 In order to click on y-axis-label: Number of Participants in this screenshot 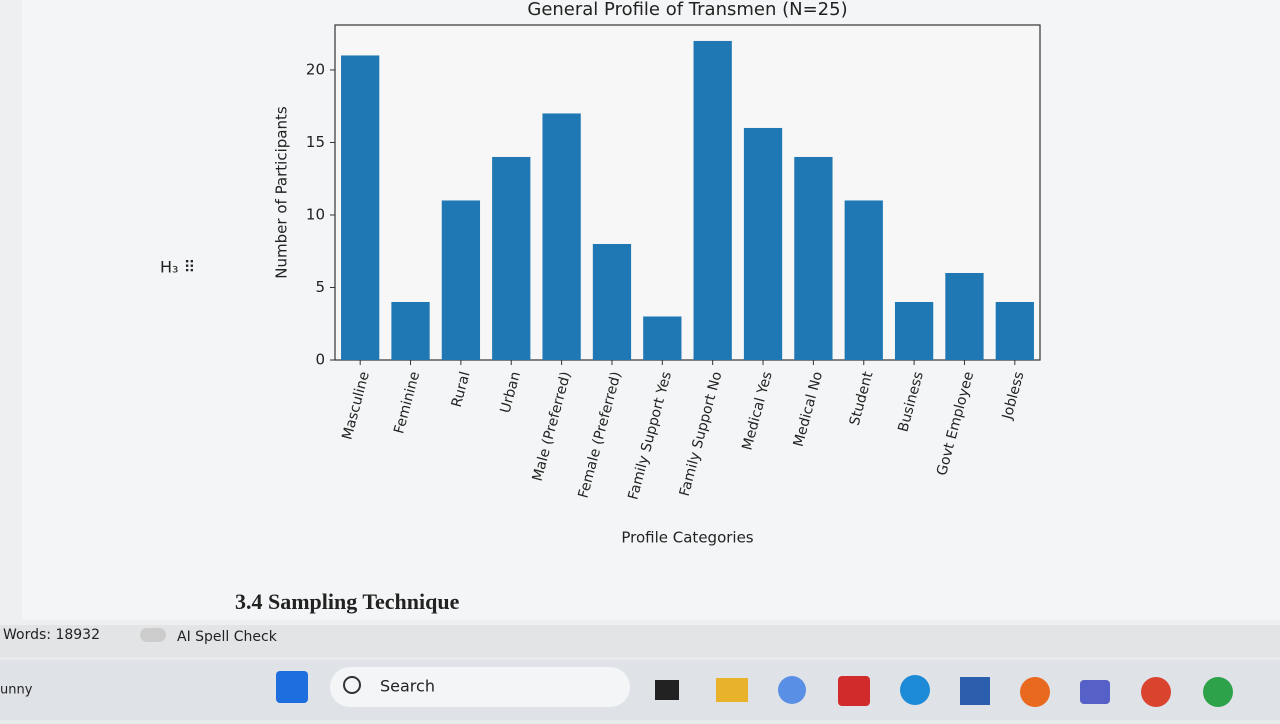, I will do `click(282, 192)`.